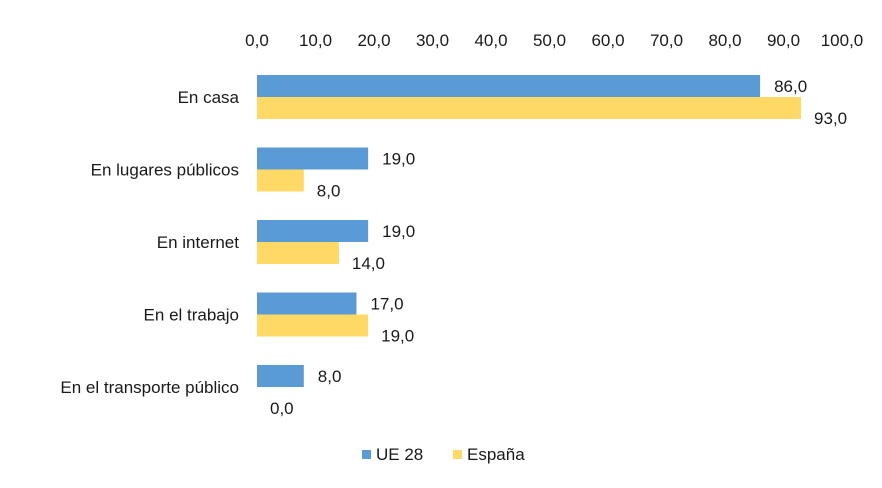  I want to click on data-label: 14,0, so click(368, 263).